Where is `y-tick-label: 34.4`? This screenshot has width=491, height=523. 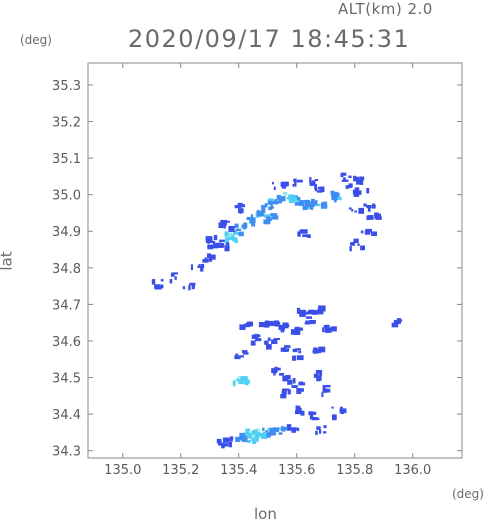
y-tick-label: 34.4 is located at coordinates (66, 415).